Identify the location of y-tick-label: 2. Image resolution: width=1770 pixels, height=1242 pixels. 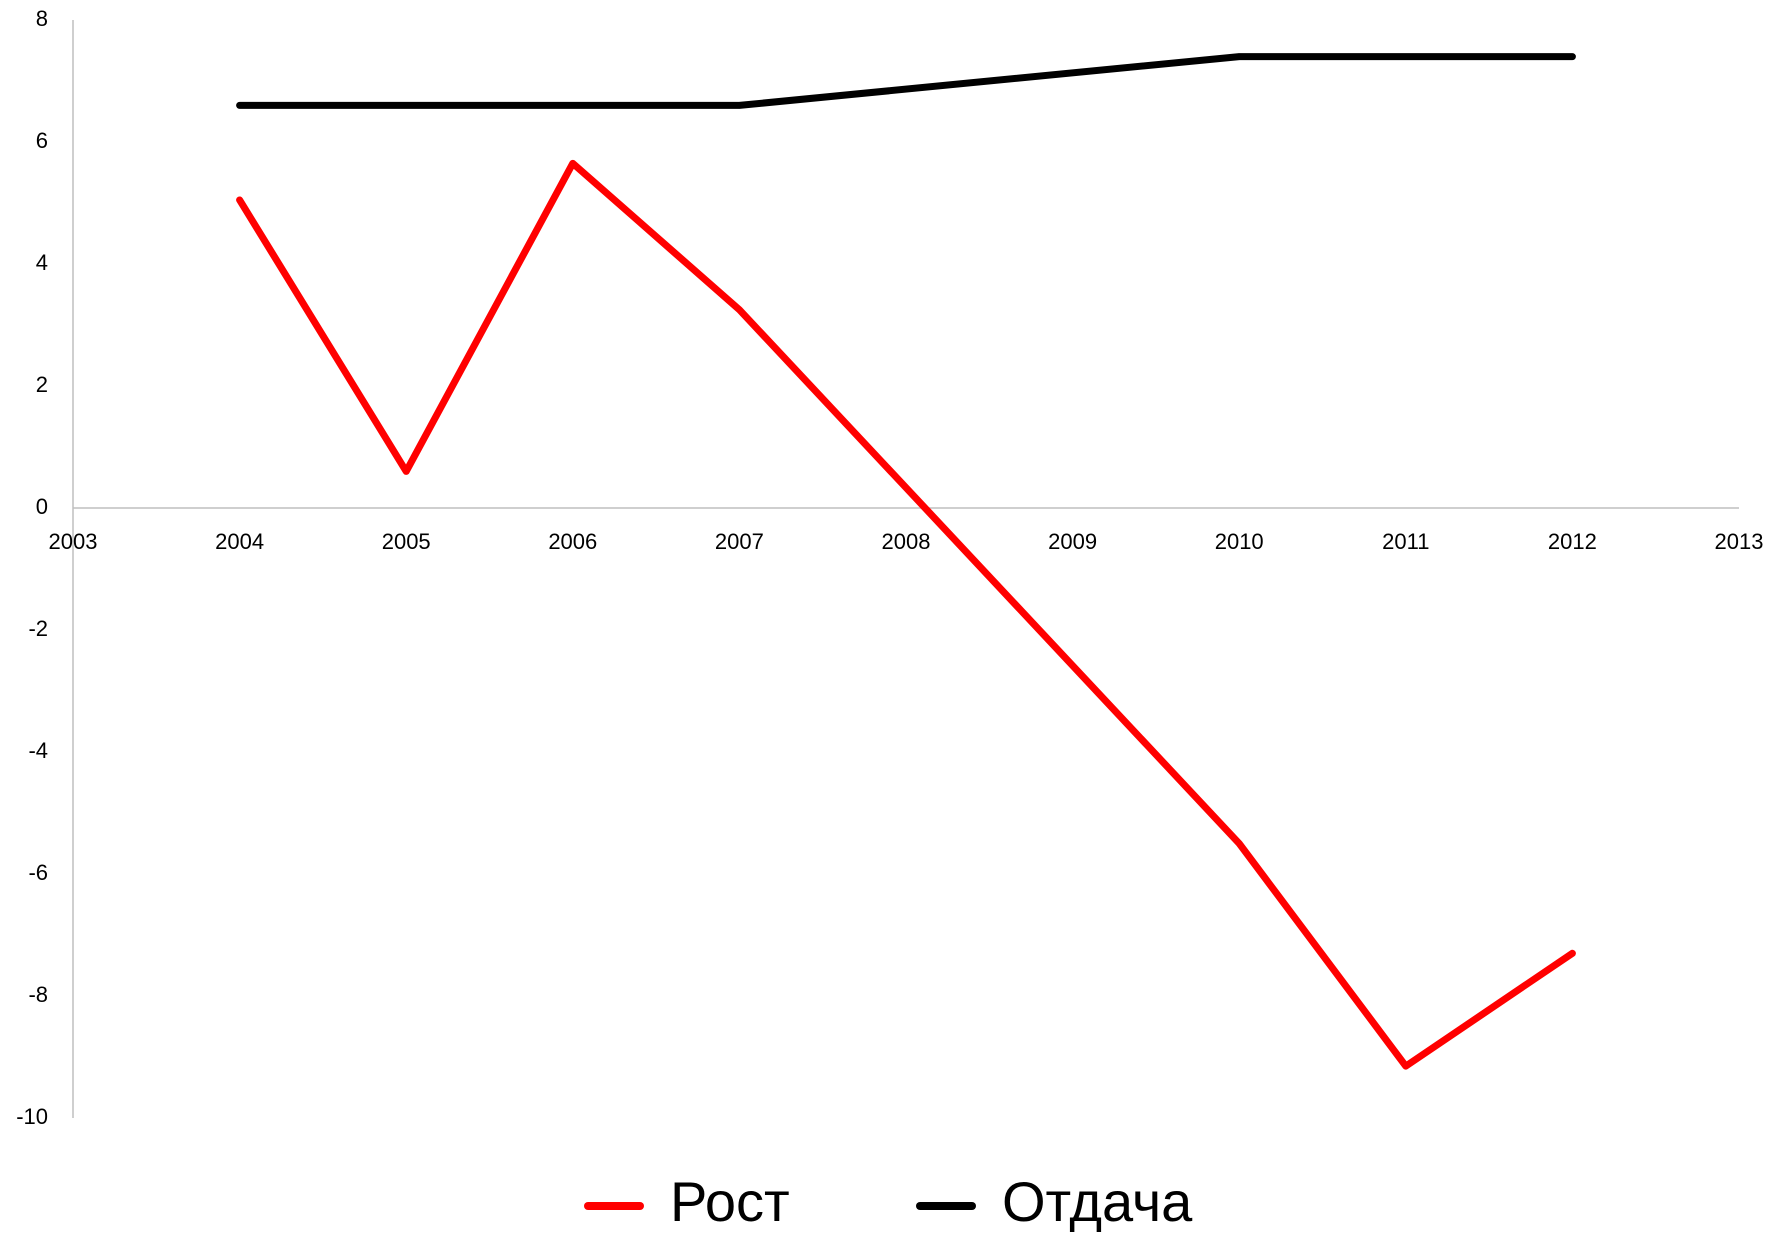
(42, 384).